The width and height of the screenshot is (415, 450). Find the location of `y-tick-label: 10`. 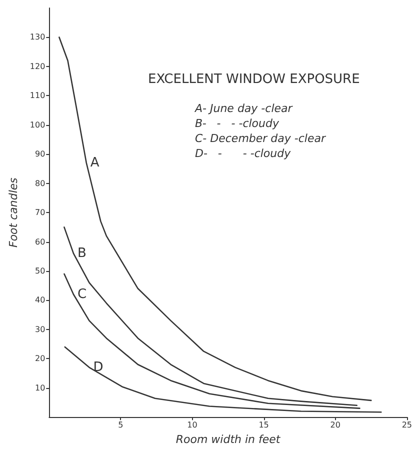

y-tick-label: 10 is located at coordinates (40, 387).